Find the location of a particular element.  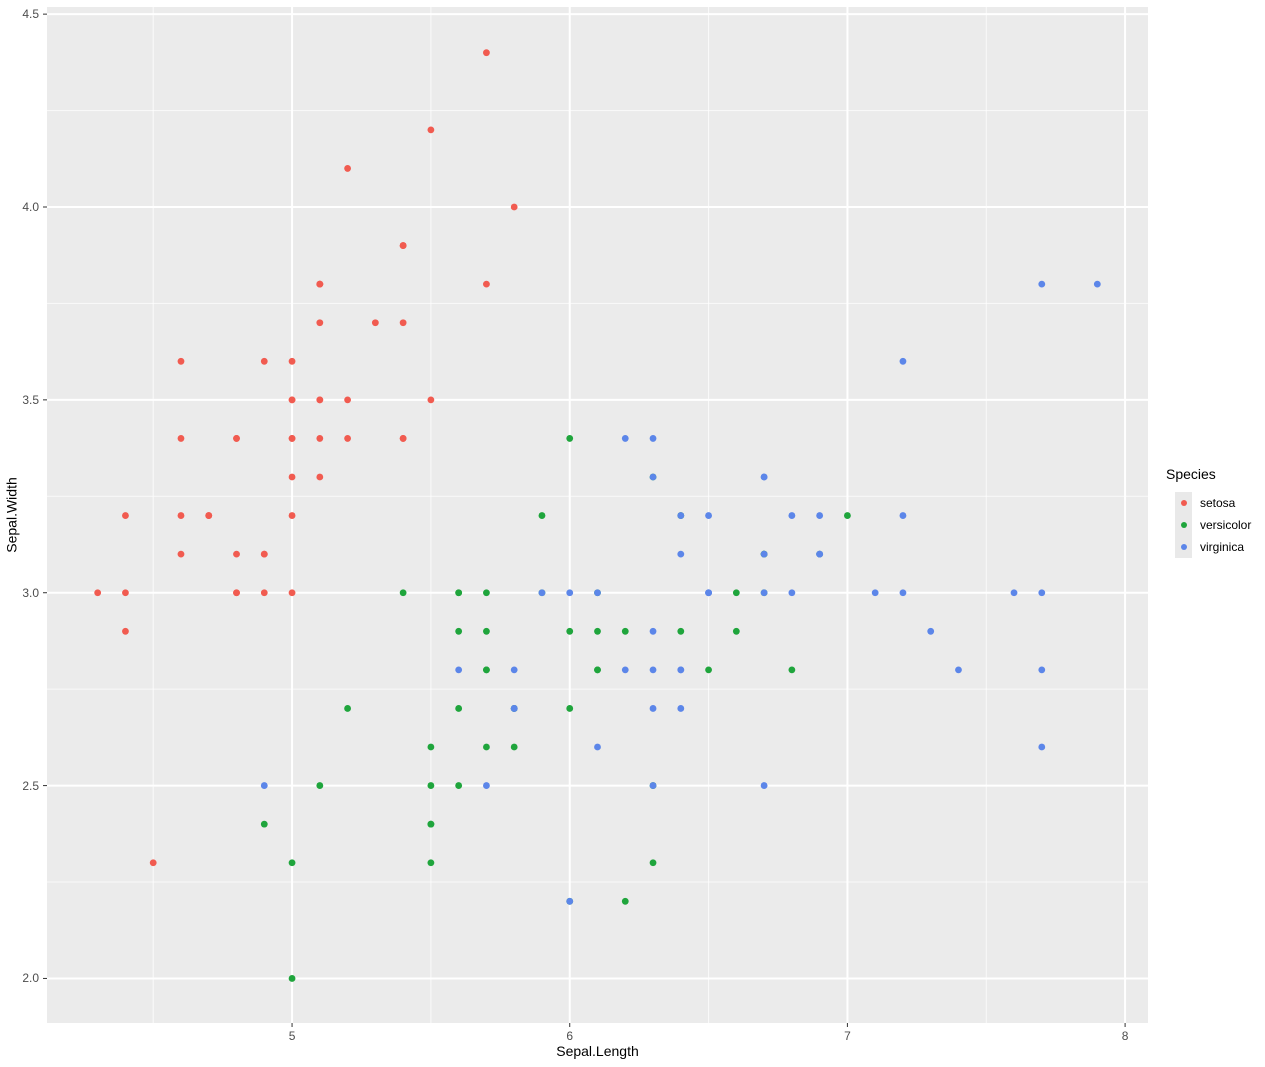

legend-label: virginica is located at coordinates (1222, 547).